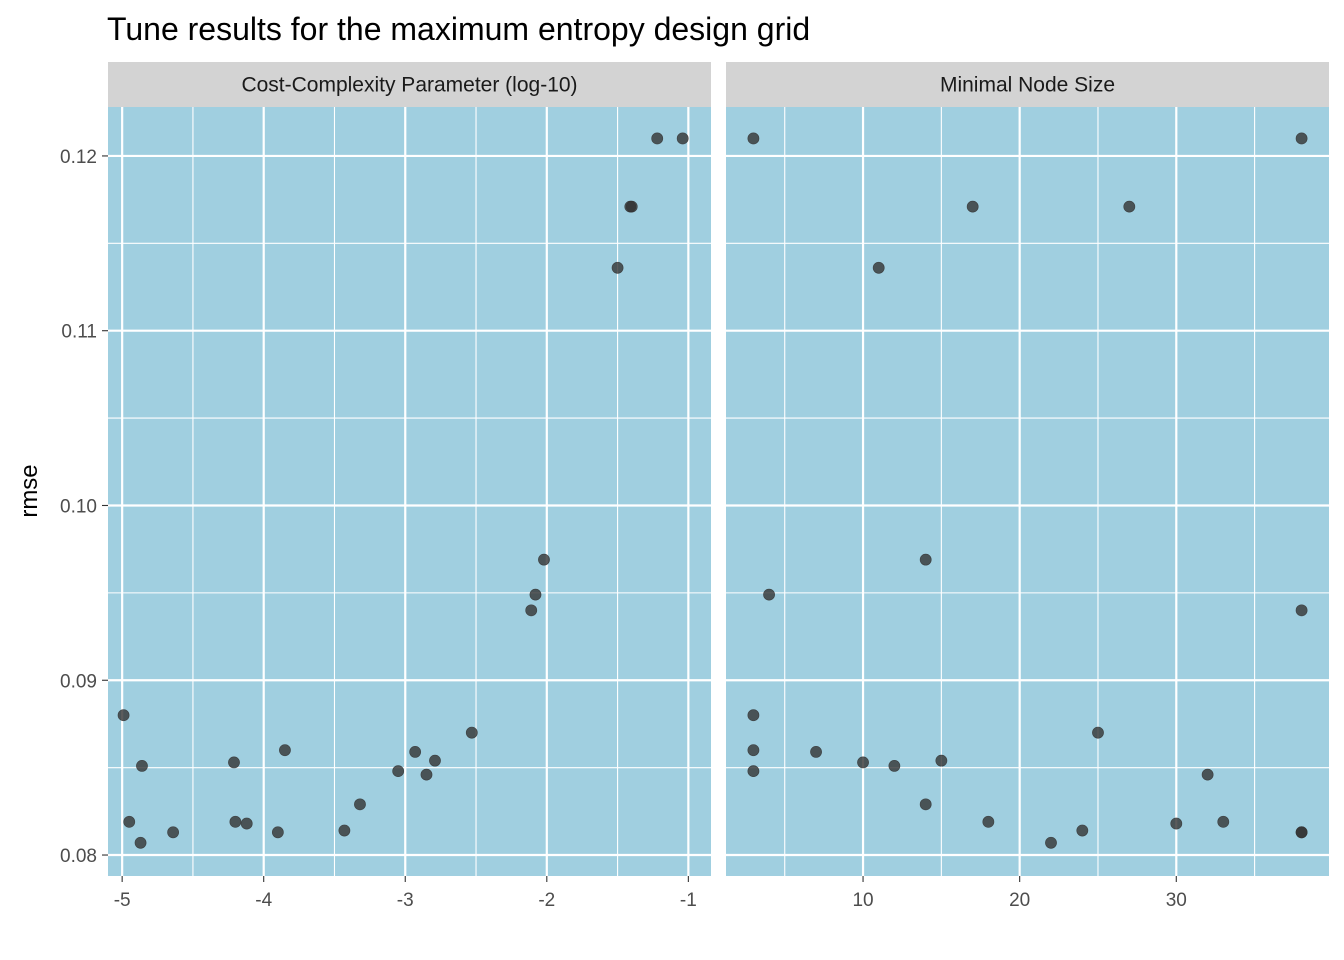 This screenshot has height=960, width=1344. I want to click on x-tick-label: -2, so click(546, 900).